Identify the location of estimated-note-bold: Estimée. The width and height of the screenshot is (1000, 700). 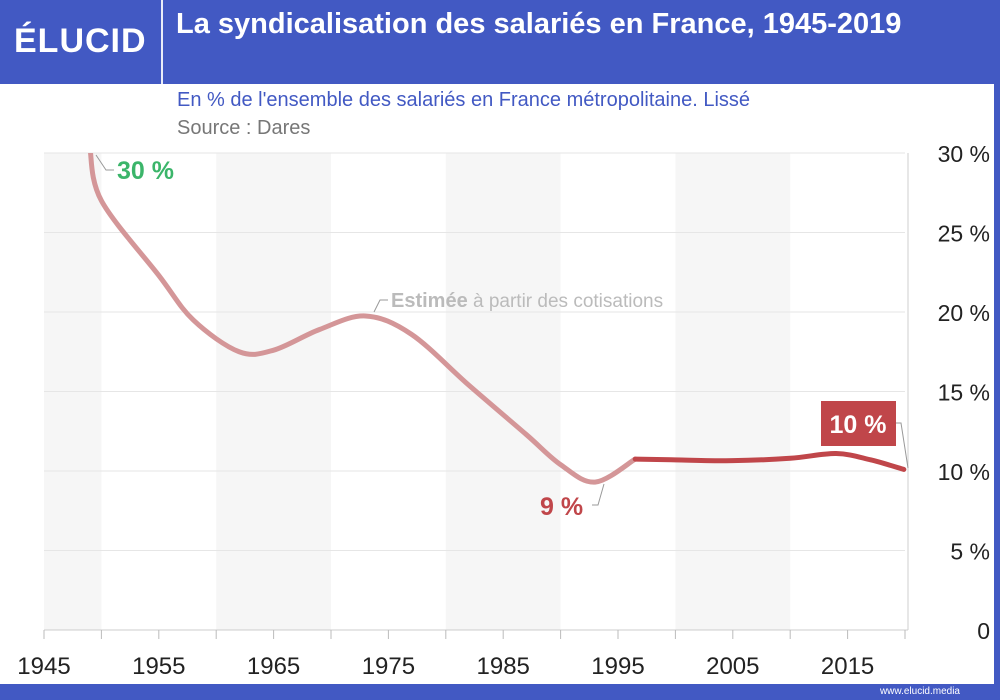
(429, 301).